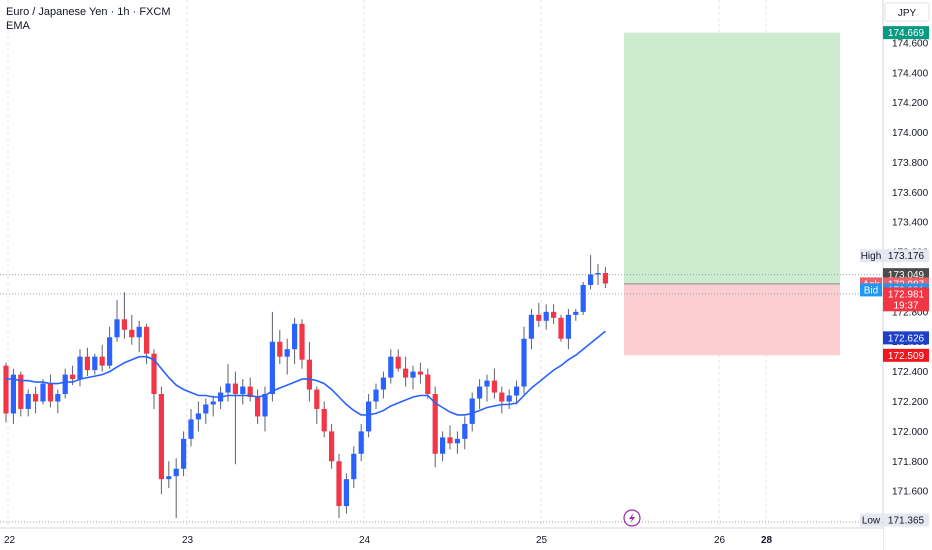 The image size is (932, 550). I want to click on price-tick-11: 173.800, so click(910, 163).